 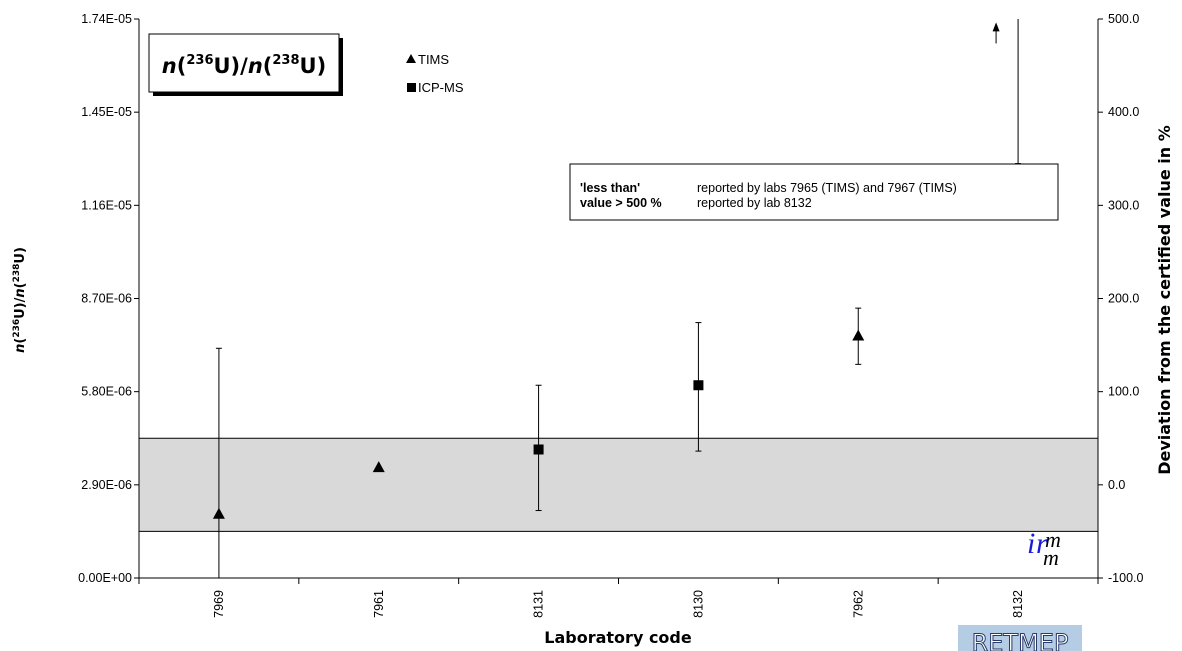 I want to click on left-title-n1: n, so click(x=20, y=348).